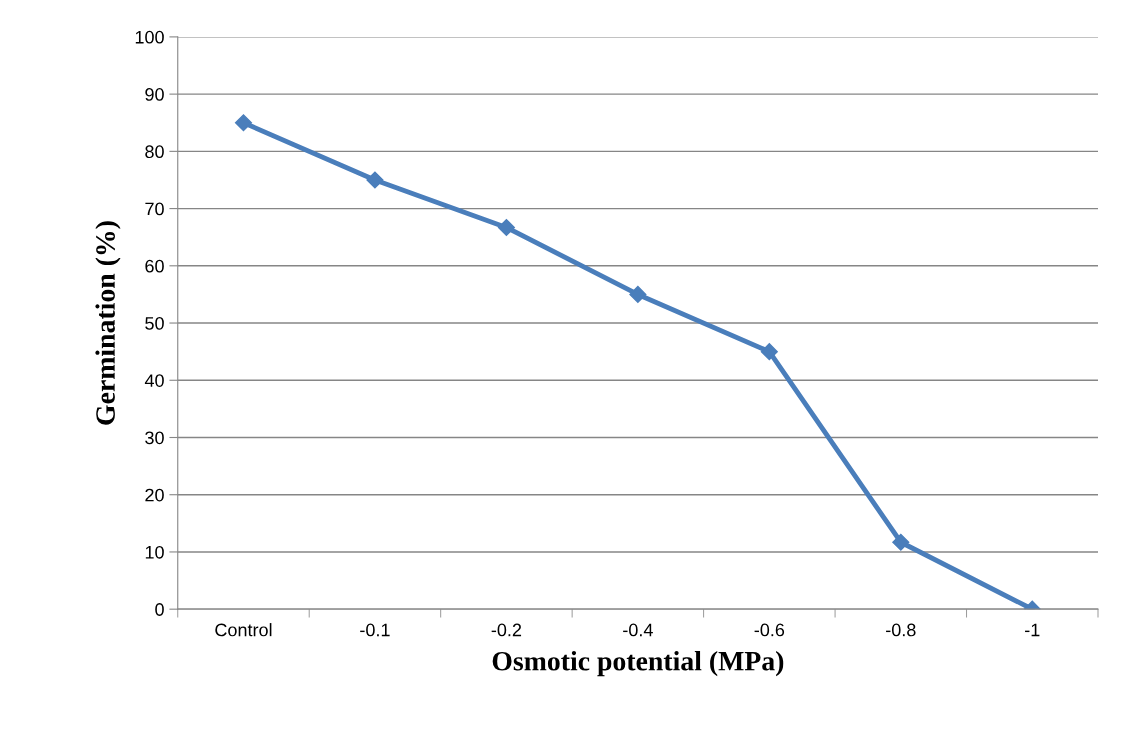 The width and height of the screenshot is (1125, 753). What do you see at coordinates (108, 323) in the screenshot?
I see `y-axis-title: Germination (%)` at bounding box center [108, 323].